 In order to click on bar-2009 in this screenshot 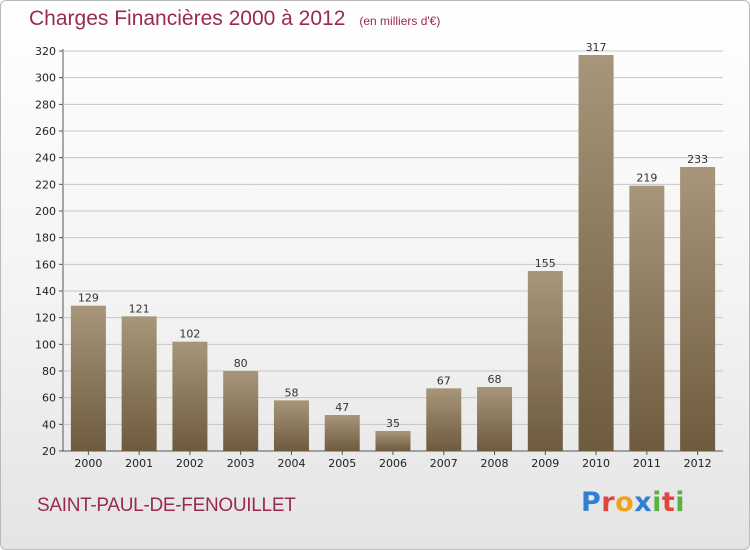, I will do `click(545, 361)`.